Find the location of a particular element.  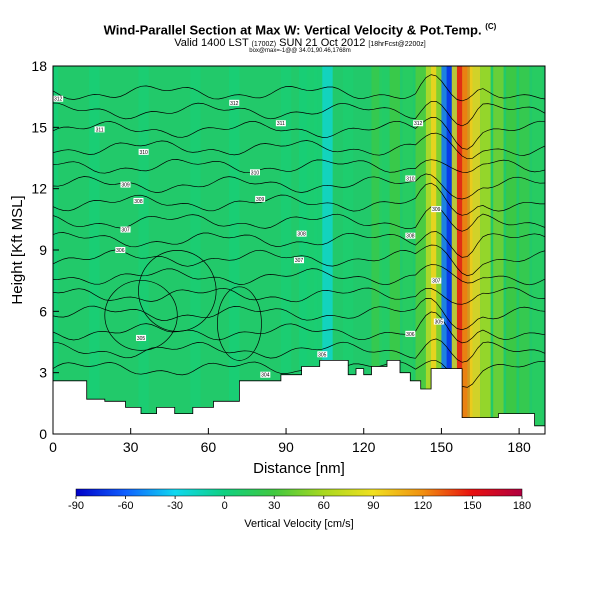

contour-label-17: 310 is located at coordinates (410, 178).